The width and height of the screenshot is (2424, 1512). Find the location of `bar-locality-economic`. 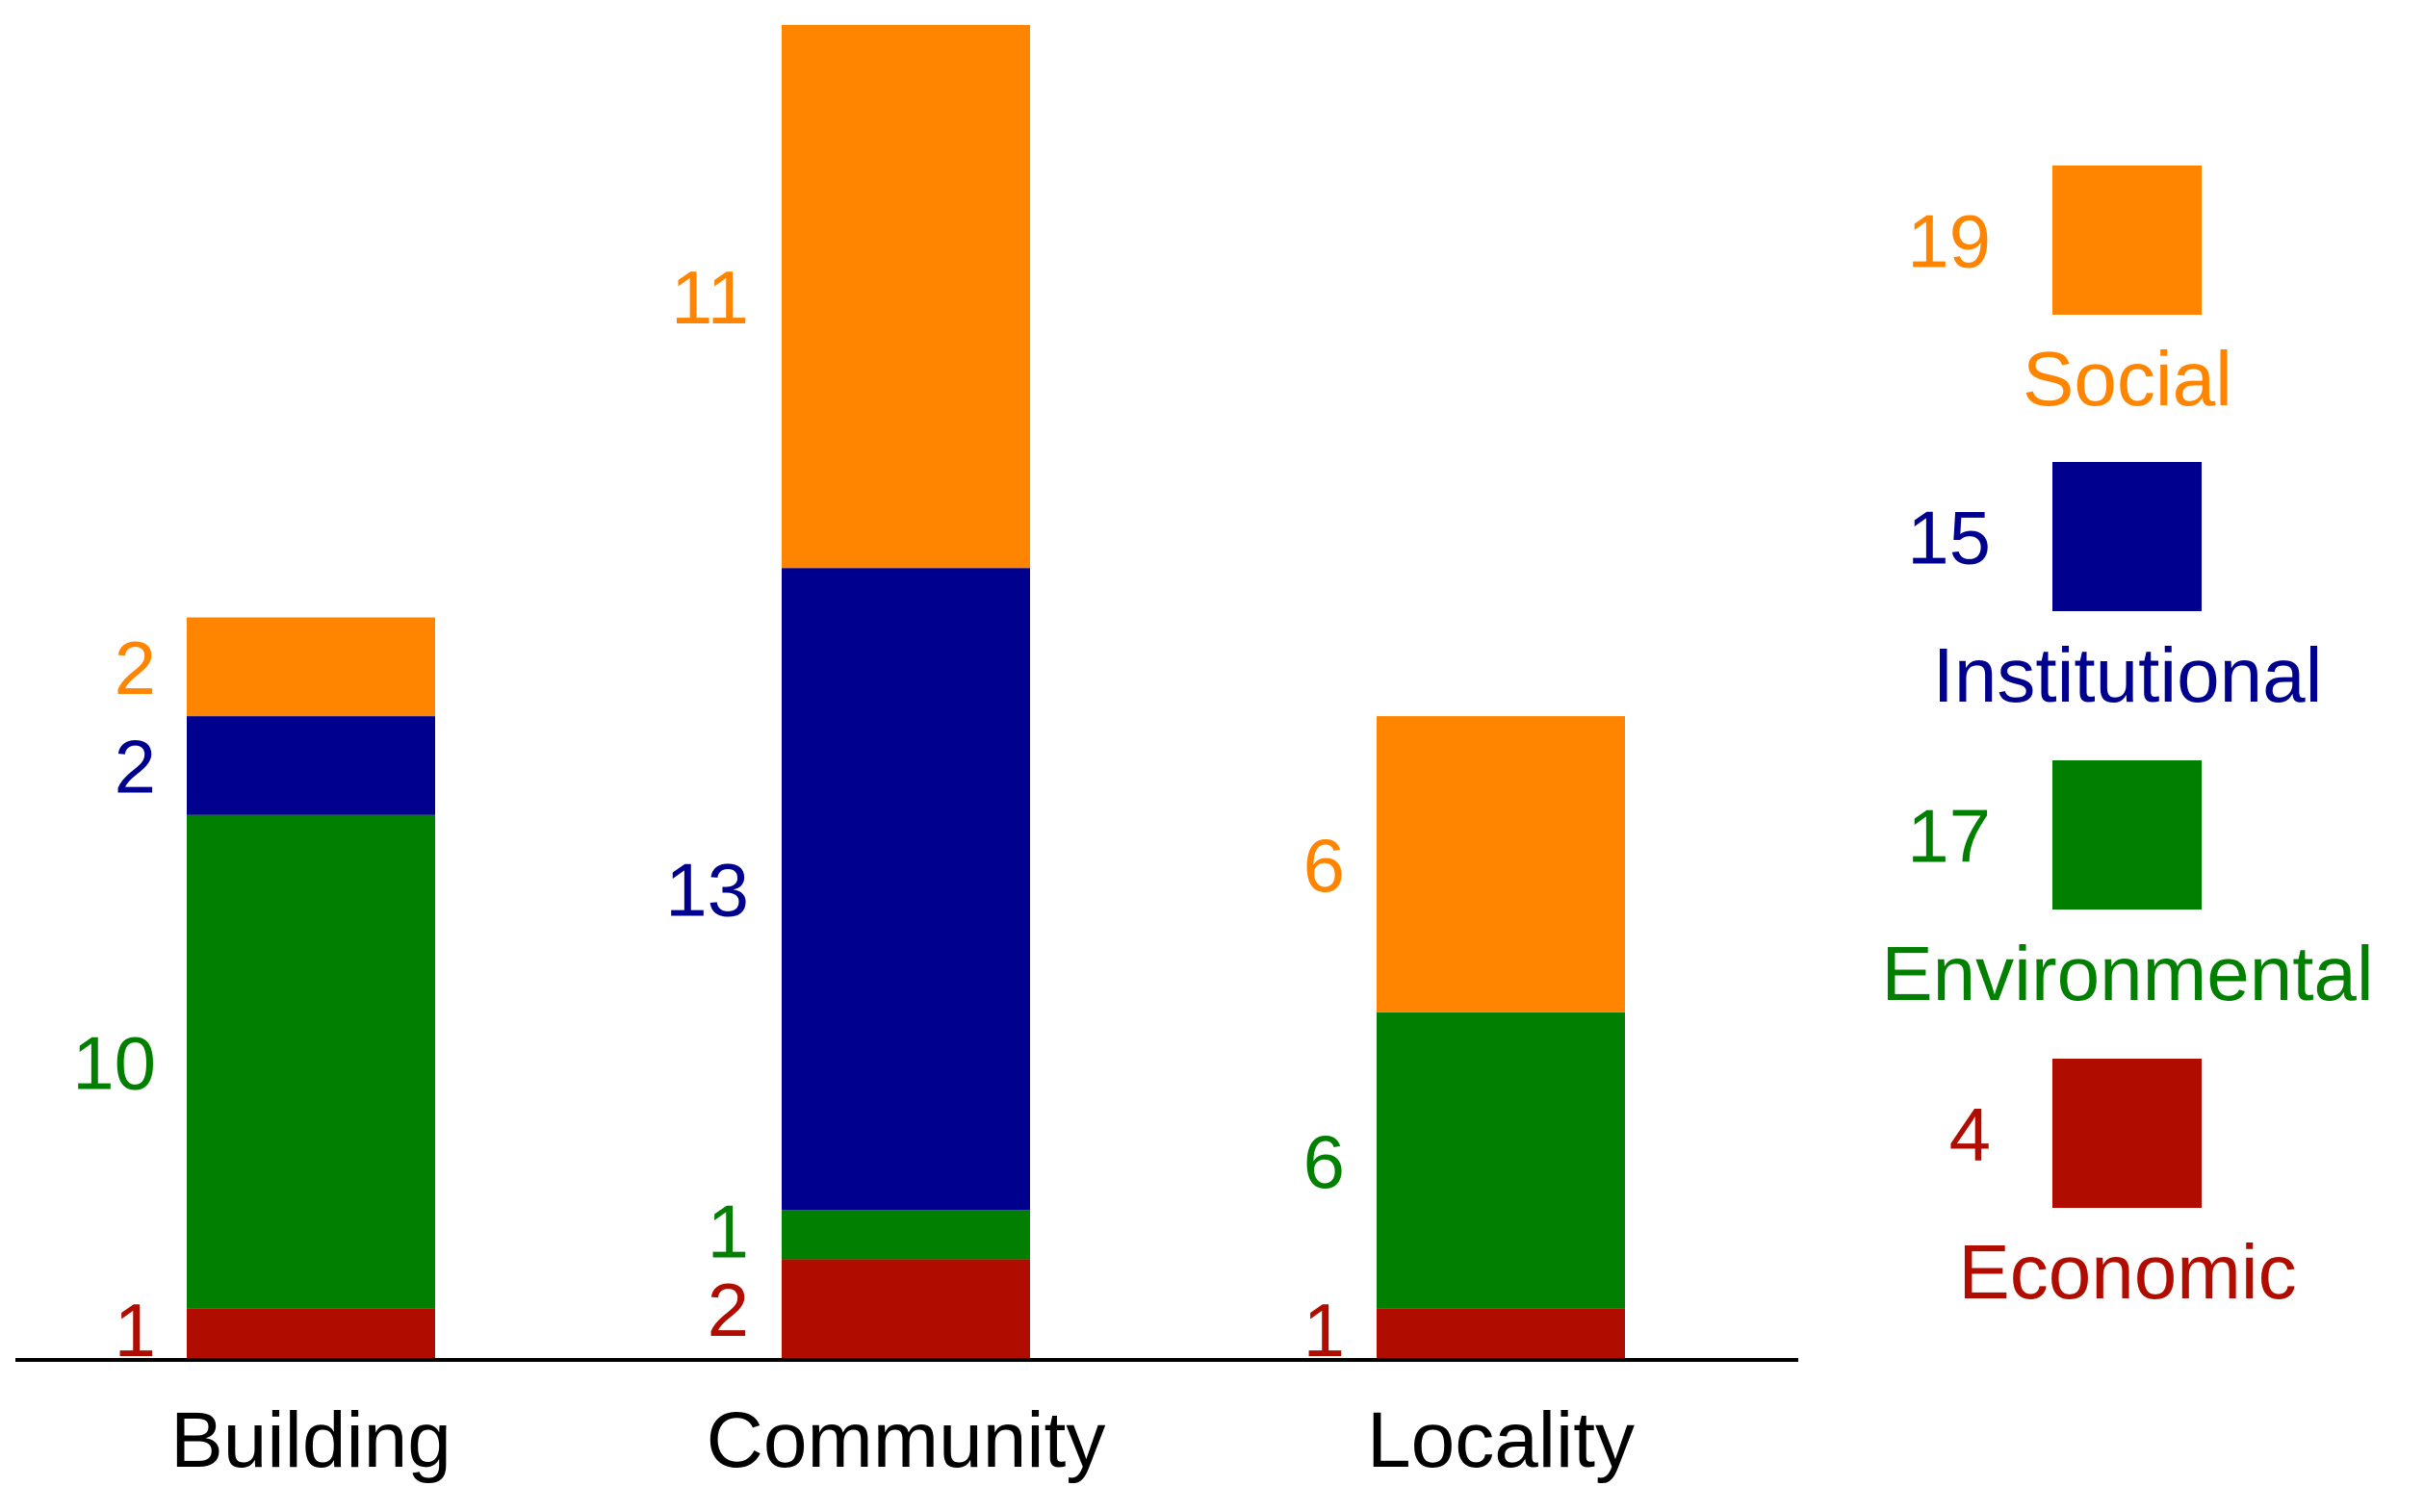

bar-locality-economic is located at coordinates (1501, 1333).